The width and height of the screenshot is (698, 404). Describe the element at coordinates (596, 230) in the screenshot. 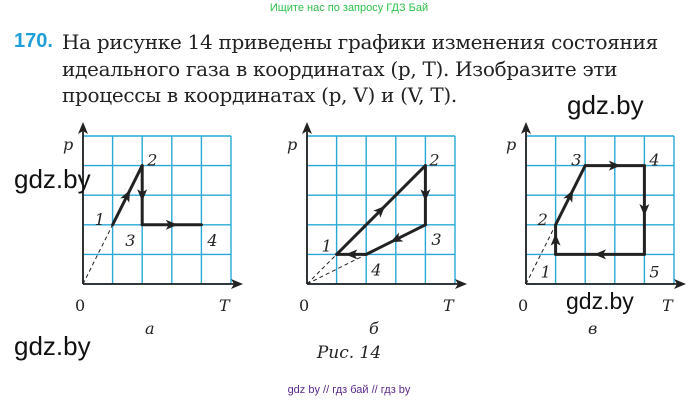

I see `graph-3: p 0 Tв 1 2 3 4 5` at that location.